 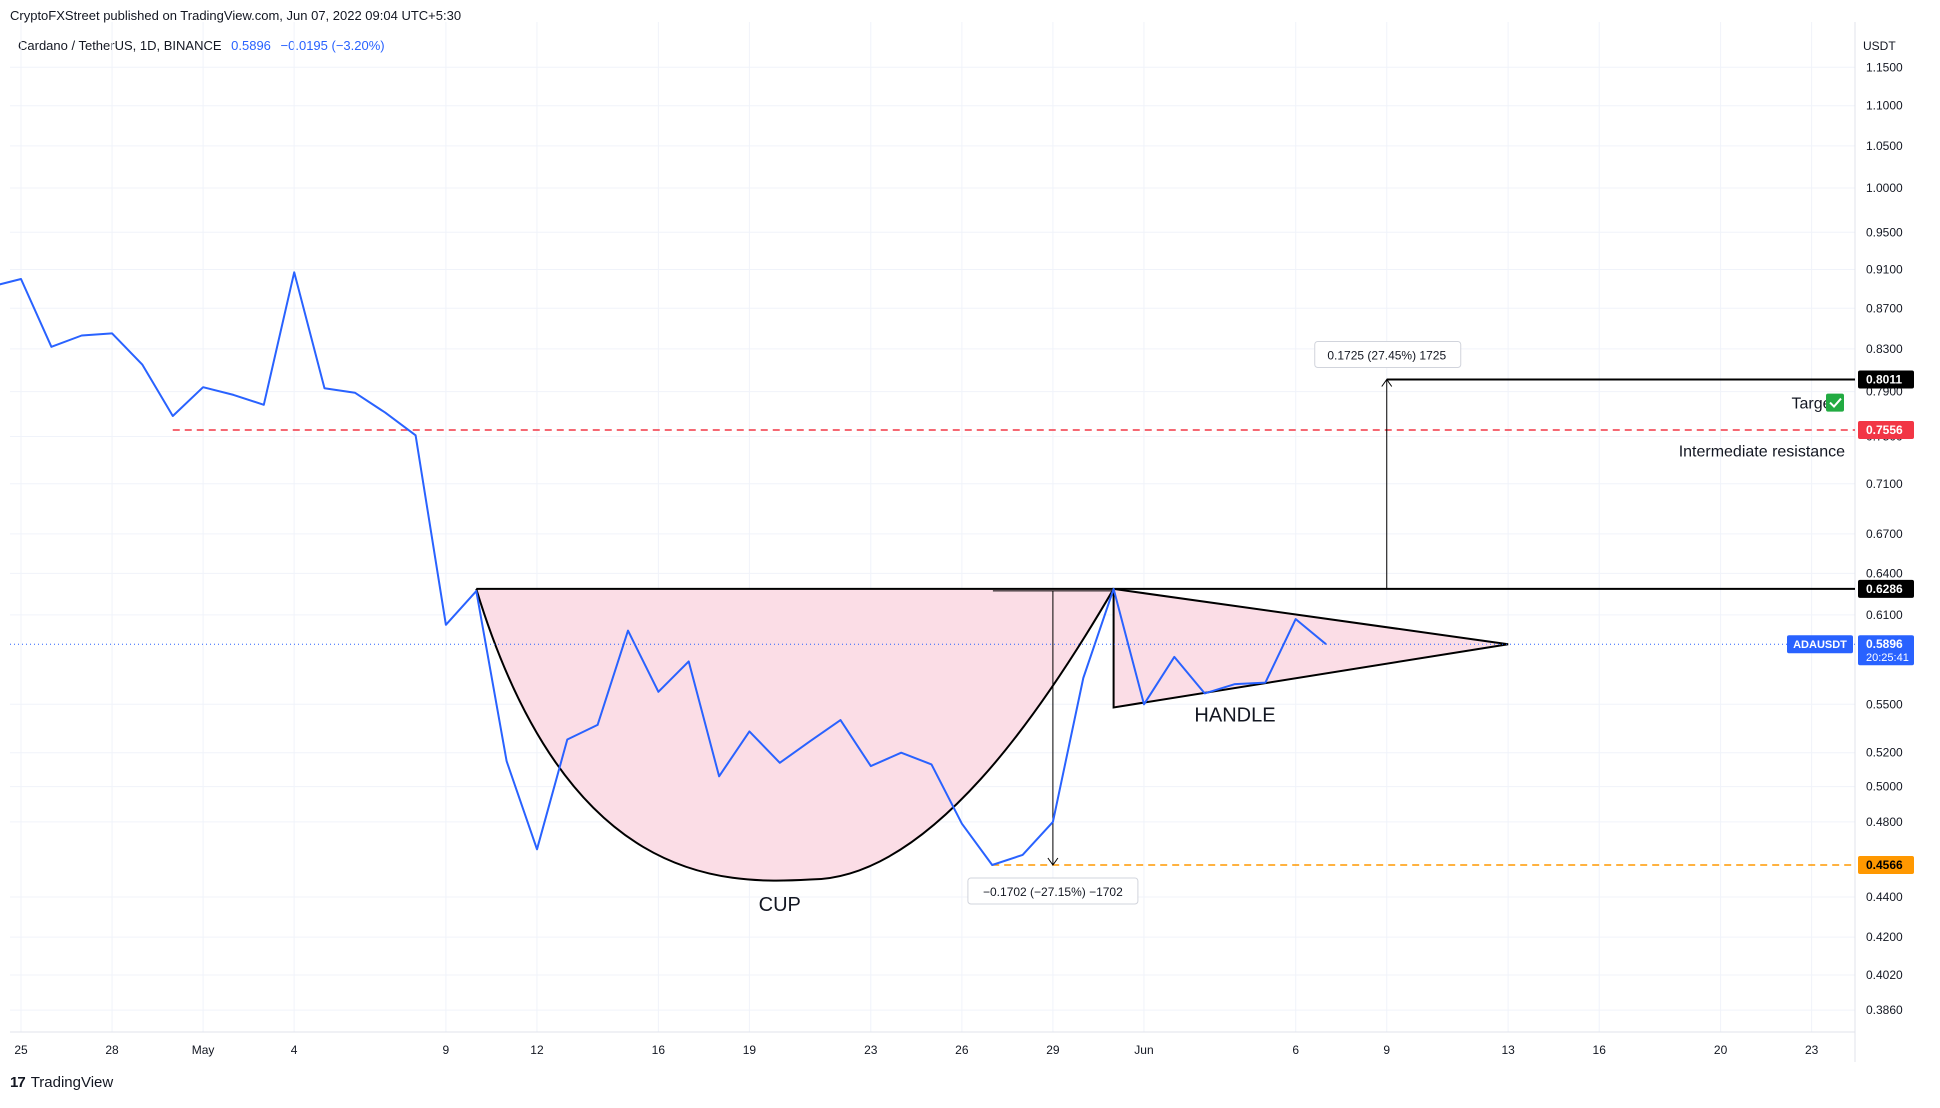 I want to click on pattern-label: CUP, so click(x=780, y=905).